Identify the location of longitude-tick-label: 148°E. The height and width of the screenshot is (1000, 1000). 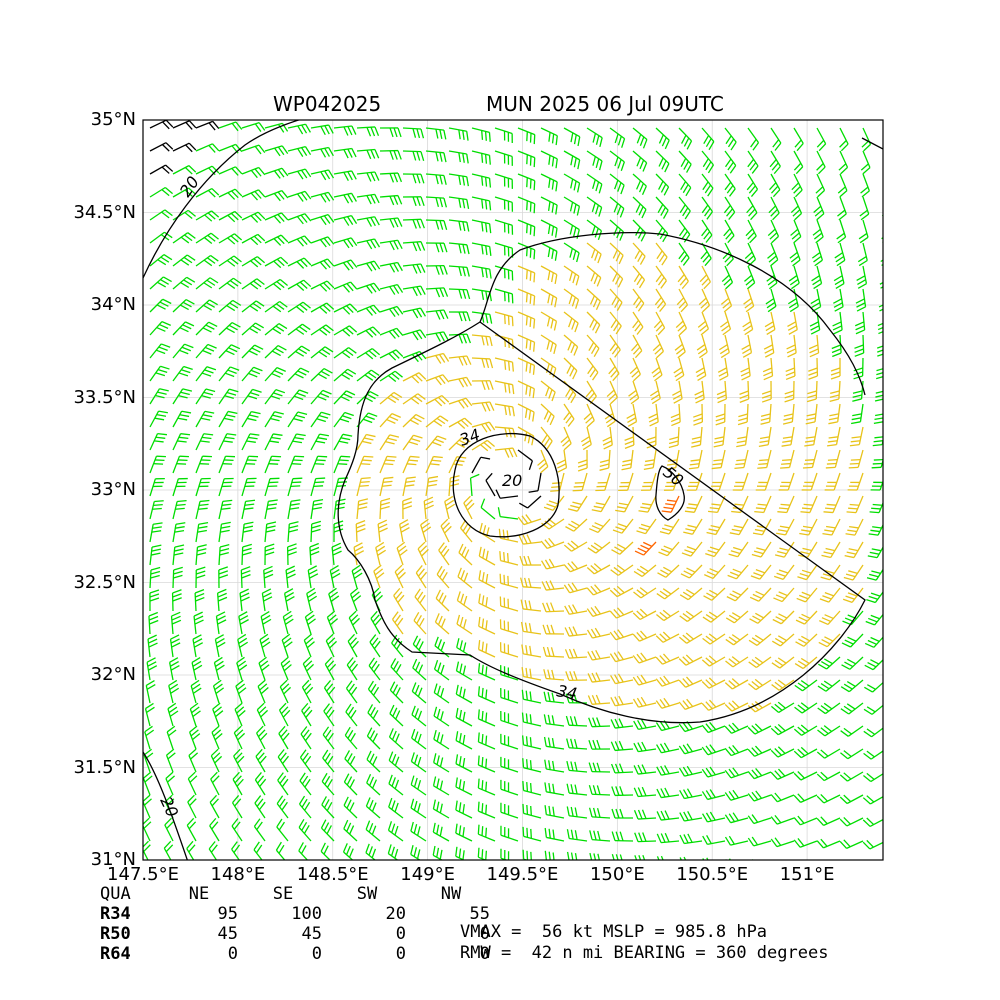
(238, 874).